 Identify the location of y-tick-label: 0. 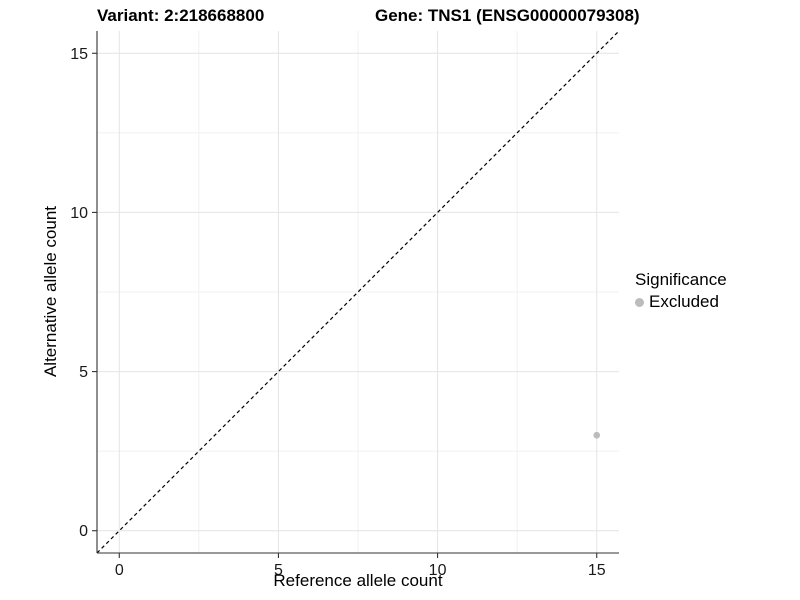
(83, 531).